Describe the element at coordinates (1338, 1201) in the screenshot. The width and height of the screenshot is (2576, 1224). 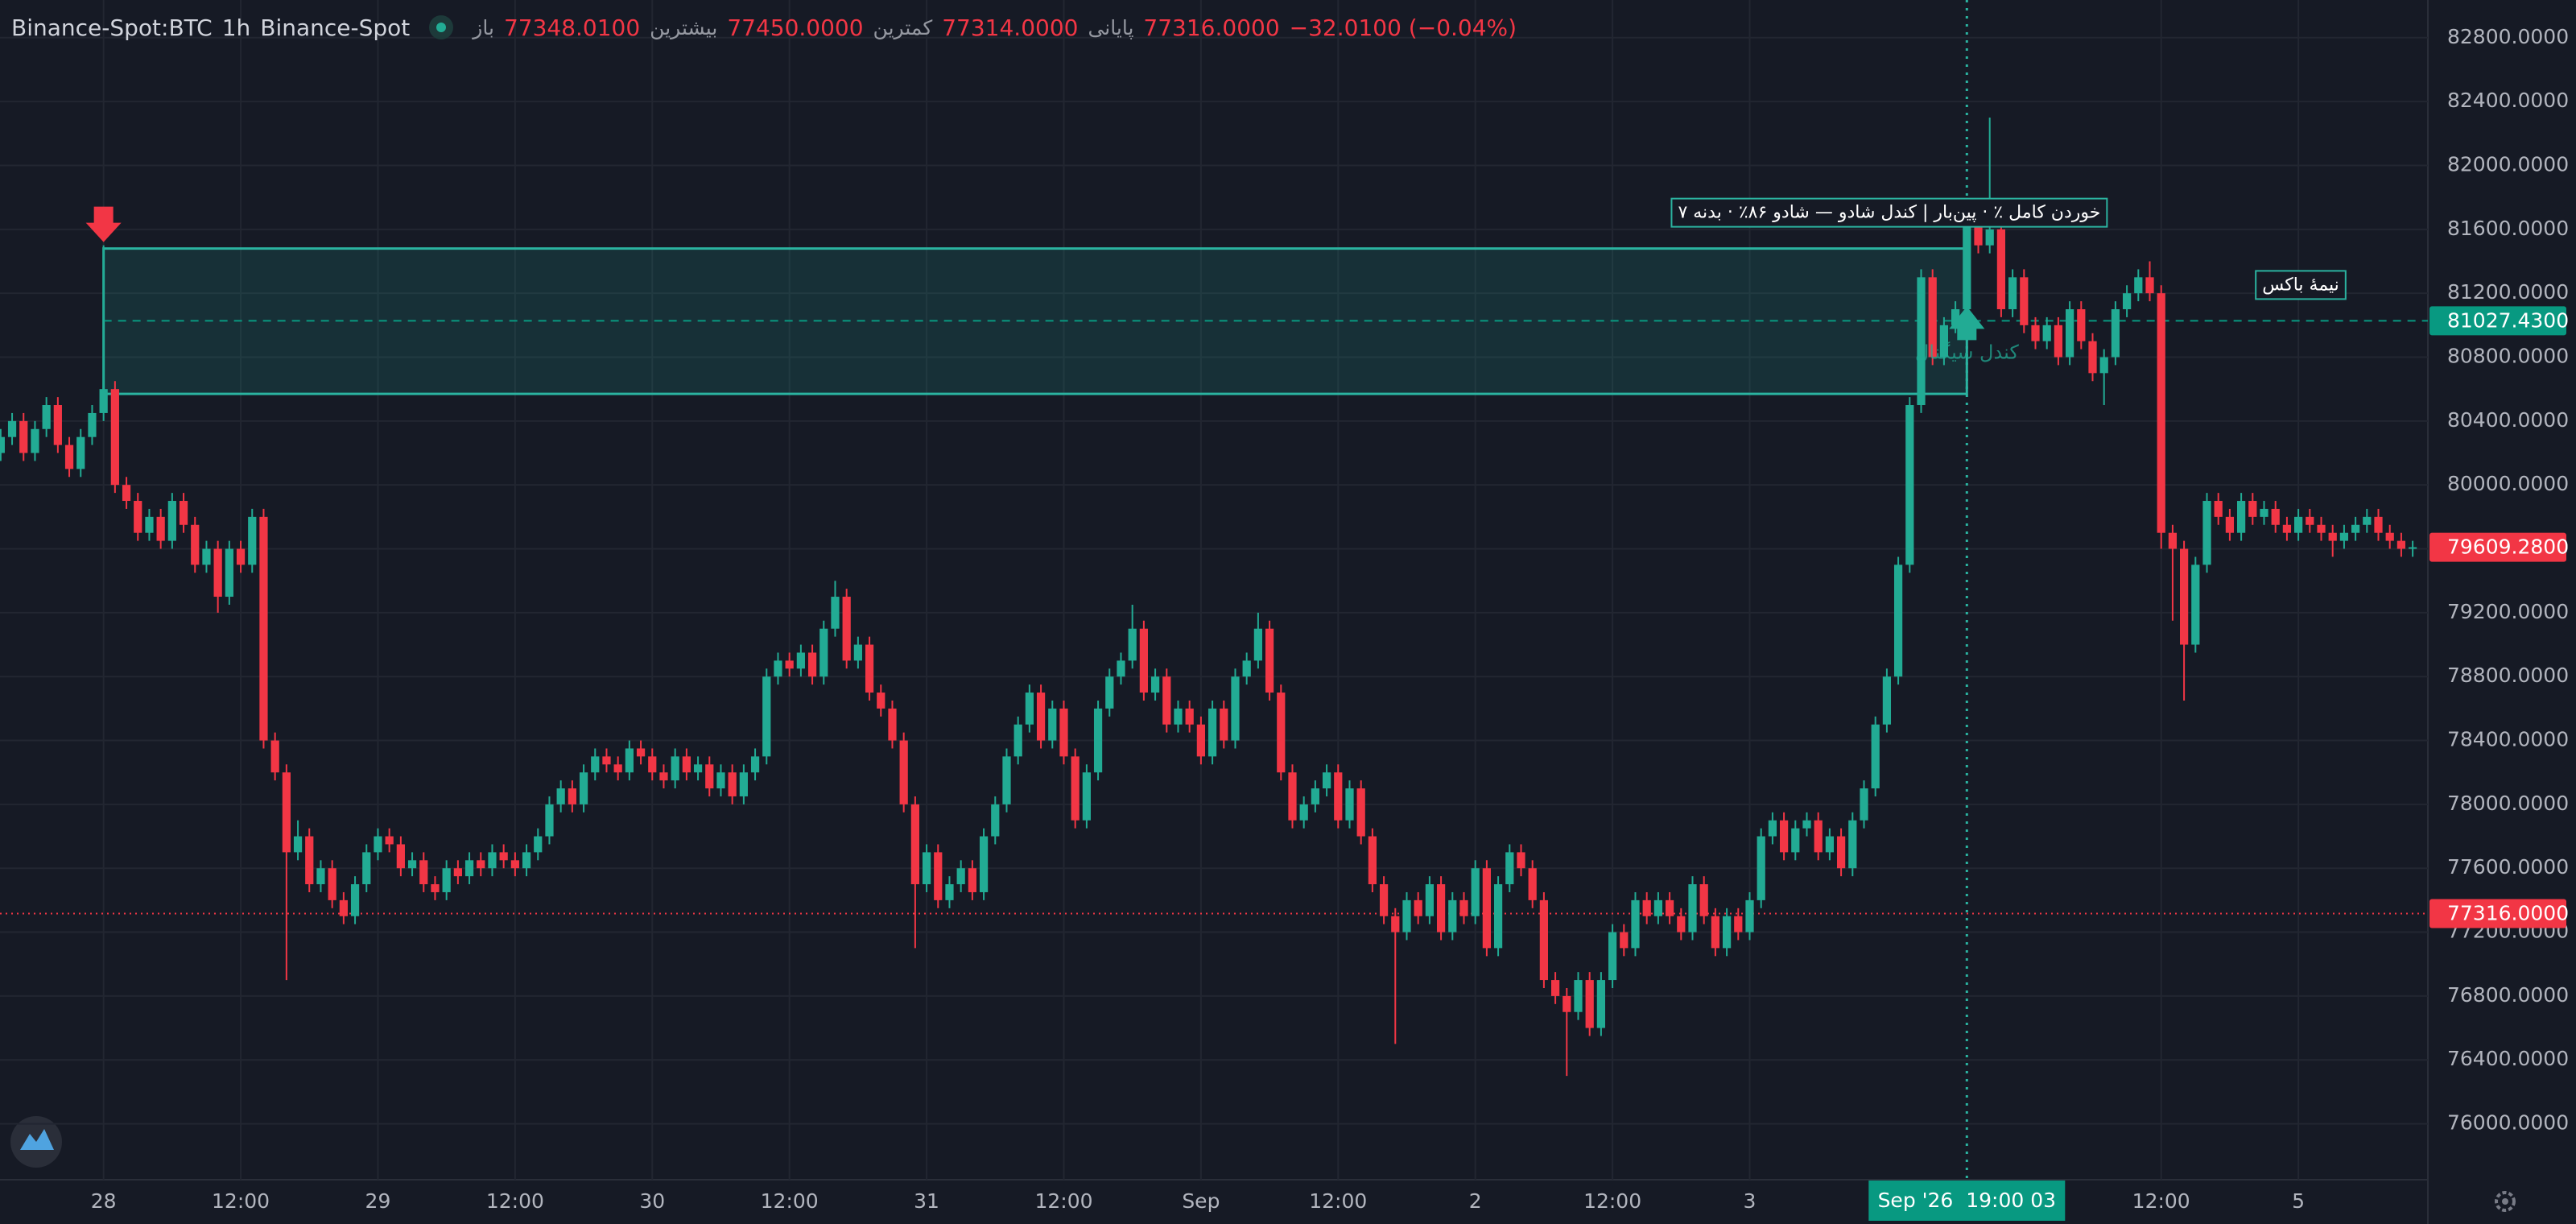
I see `x-tick-label: 12:00` at that location.